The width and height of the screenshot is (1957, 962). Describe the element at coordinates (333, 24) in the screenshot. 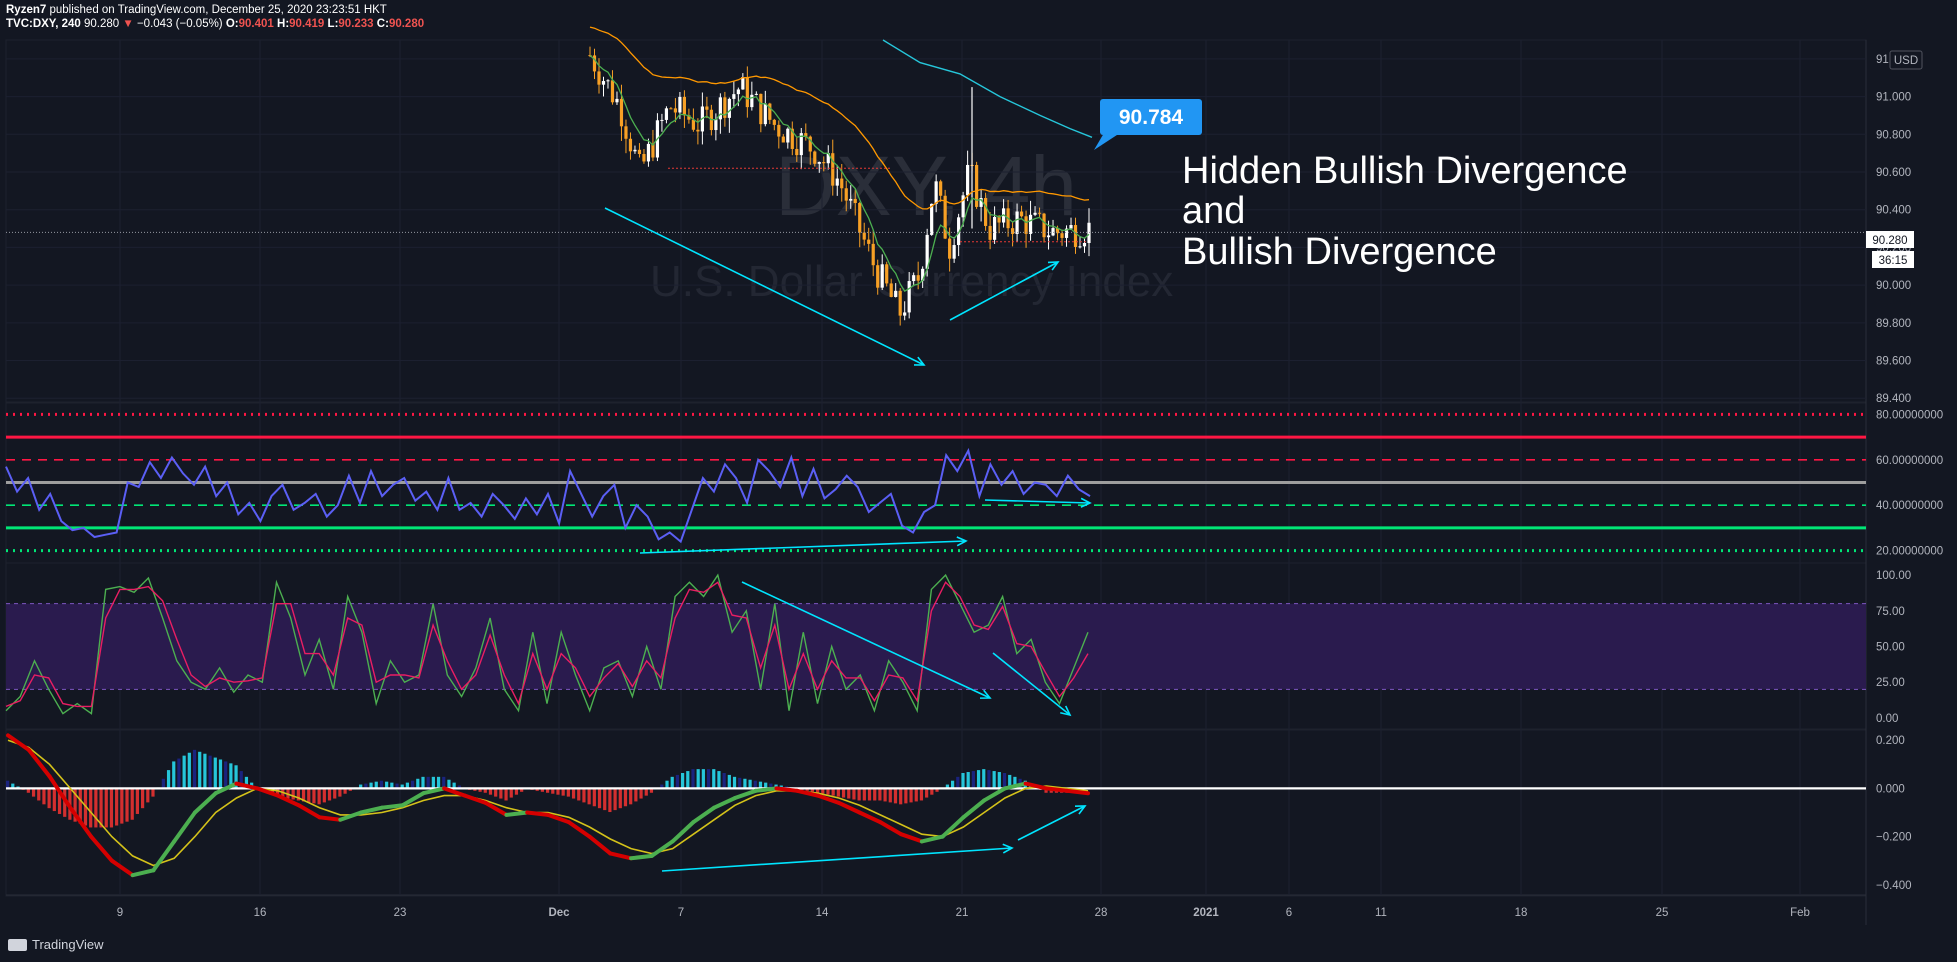

I see `low-label: L:` at that location.